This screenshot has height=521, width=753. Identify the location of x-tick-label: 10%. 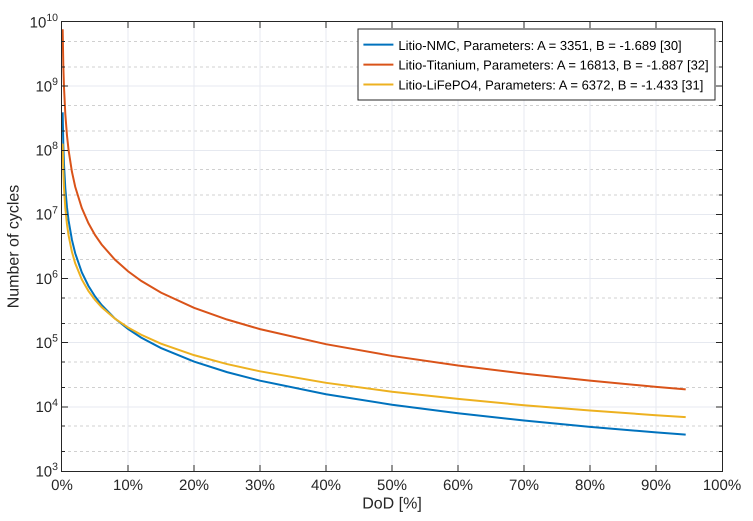
(128, 485).